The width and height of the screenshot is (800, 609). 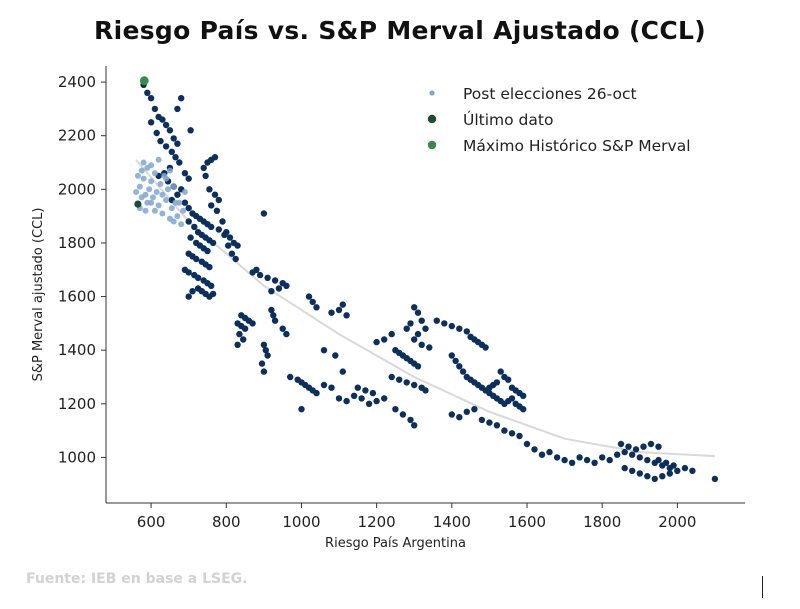 What do you see at coordinates (226, 522) in the screenshot?
I see `x-tick-label: 800` at bounding box center [226, 522].